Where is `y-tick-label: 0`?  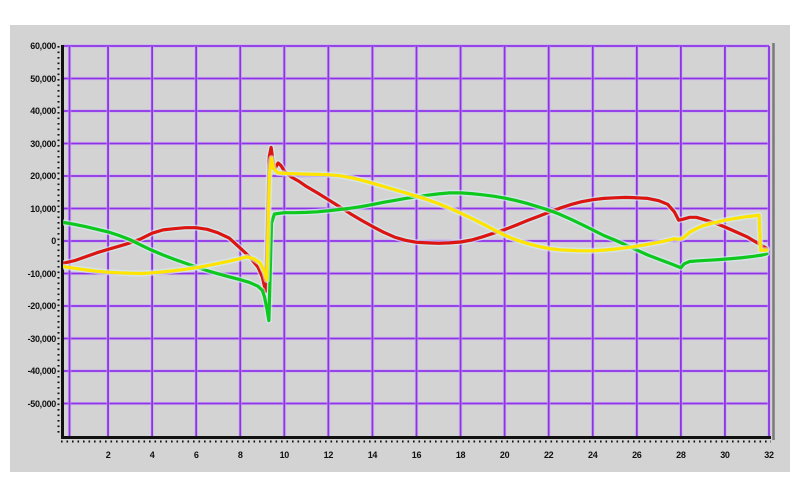 y-tick-label: 0 is located at coordinates (53, 241).